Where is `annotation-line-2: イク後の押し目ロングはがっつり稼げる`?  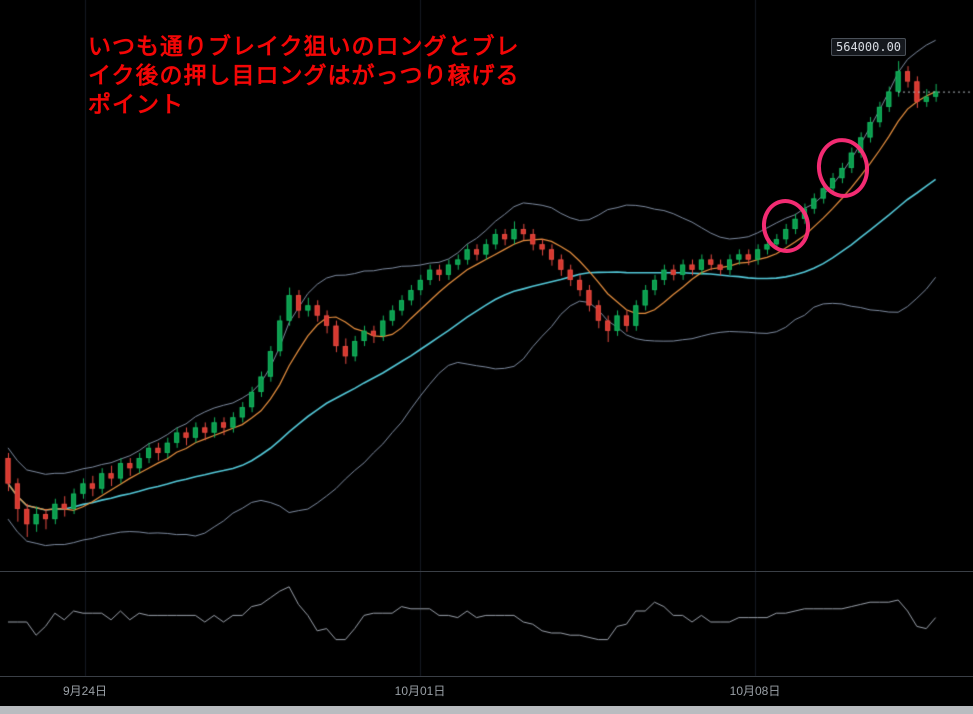 annotation-line-2: イク後の押し目ロングはがっつり稼げる is located at coordinates (304, 75).